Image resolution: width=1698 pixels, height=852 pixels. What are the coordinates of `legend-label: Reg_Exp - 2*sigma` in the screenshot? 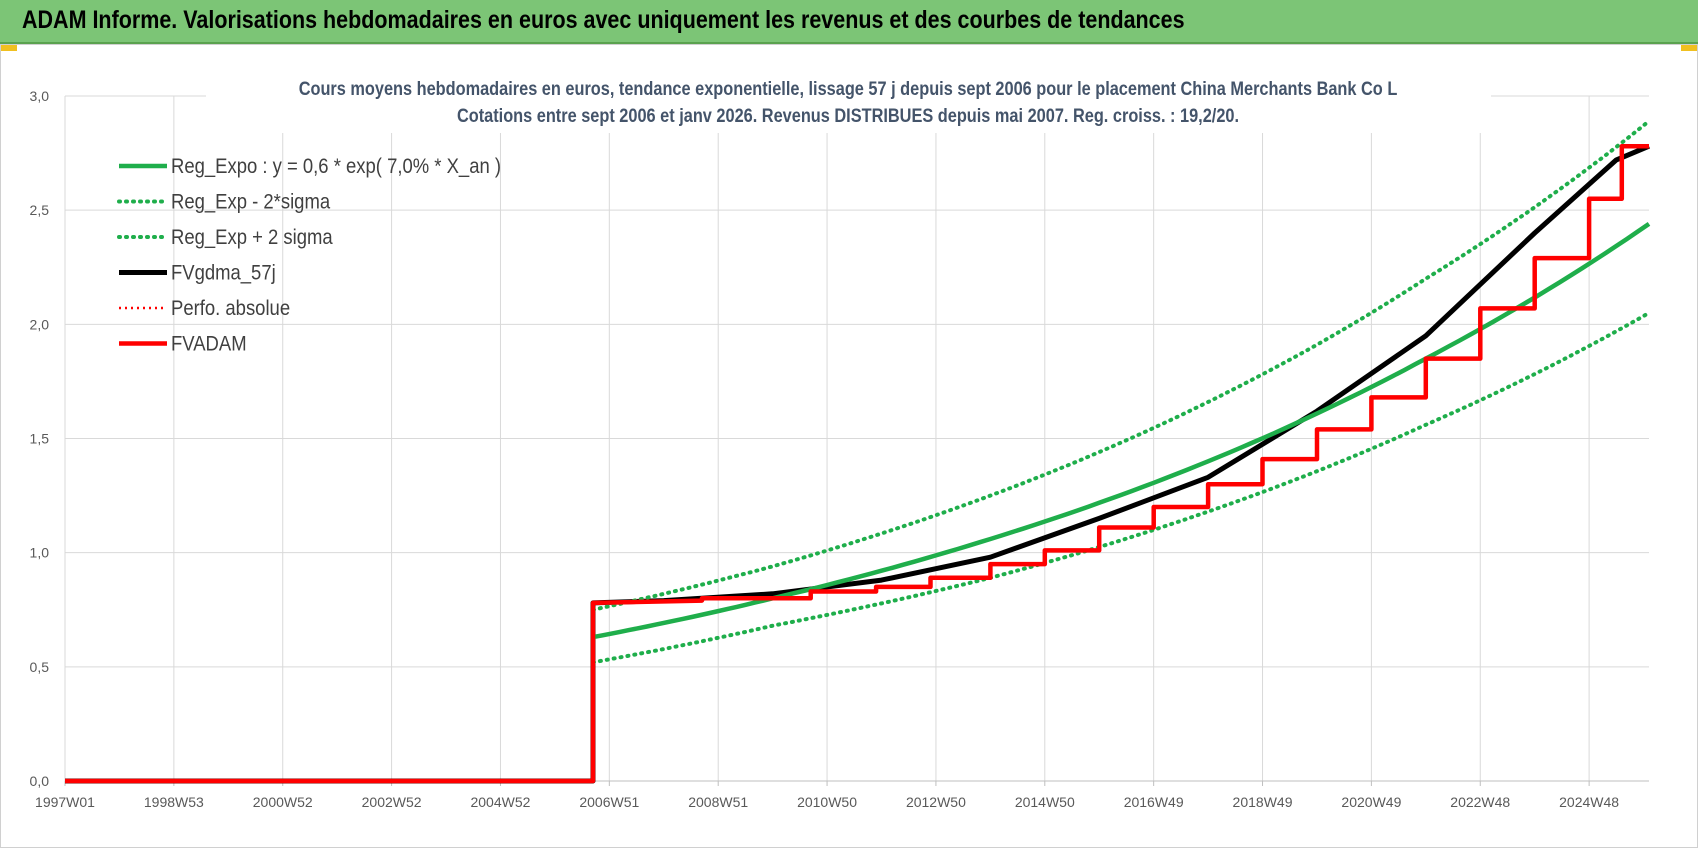 It's located at (250, 201).